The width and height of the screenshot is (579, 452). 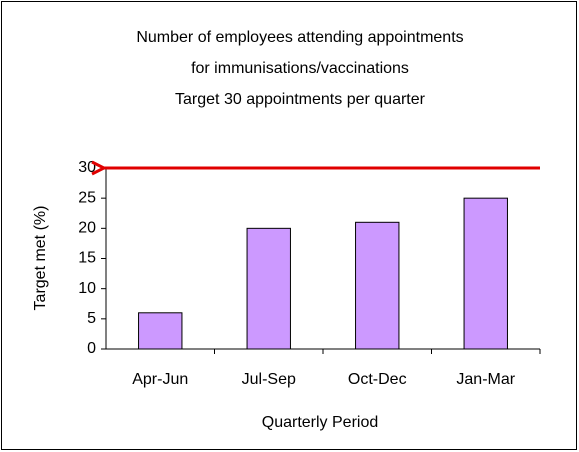 What do you see at coordinates (320, 422) in the screenshot?
I see `x-axis-label: Quarterly Period` at bounding box center [320, 422].